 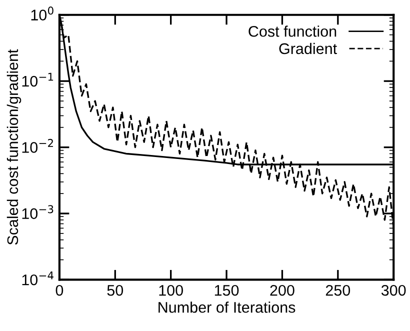 What do you see at coordinates (115, 290) in the screenshot?
I see `x-tick-label: 50` at bounding box center [115, 290].